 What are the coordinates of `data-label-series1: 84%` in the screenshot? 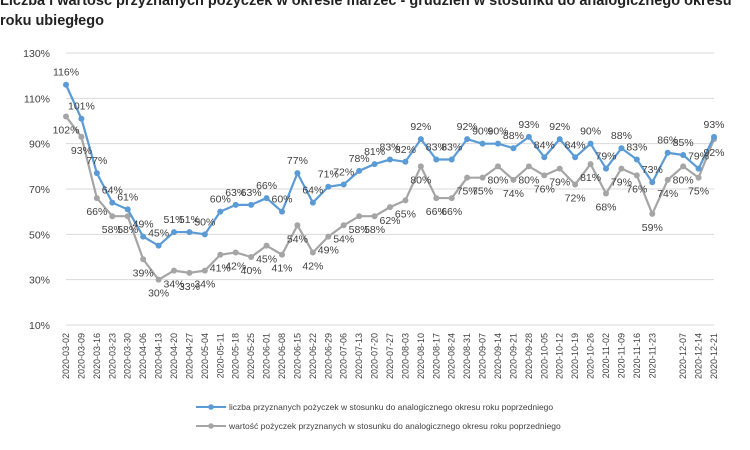 It's located at (544, 145).